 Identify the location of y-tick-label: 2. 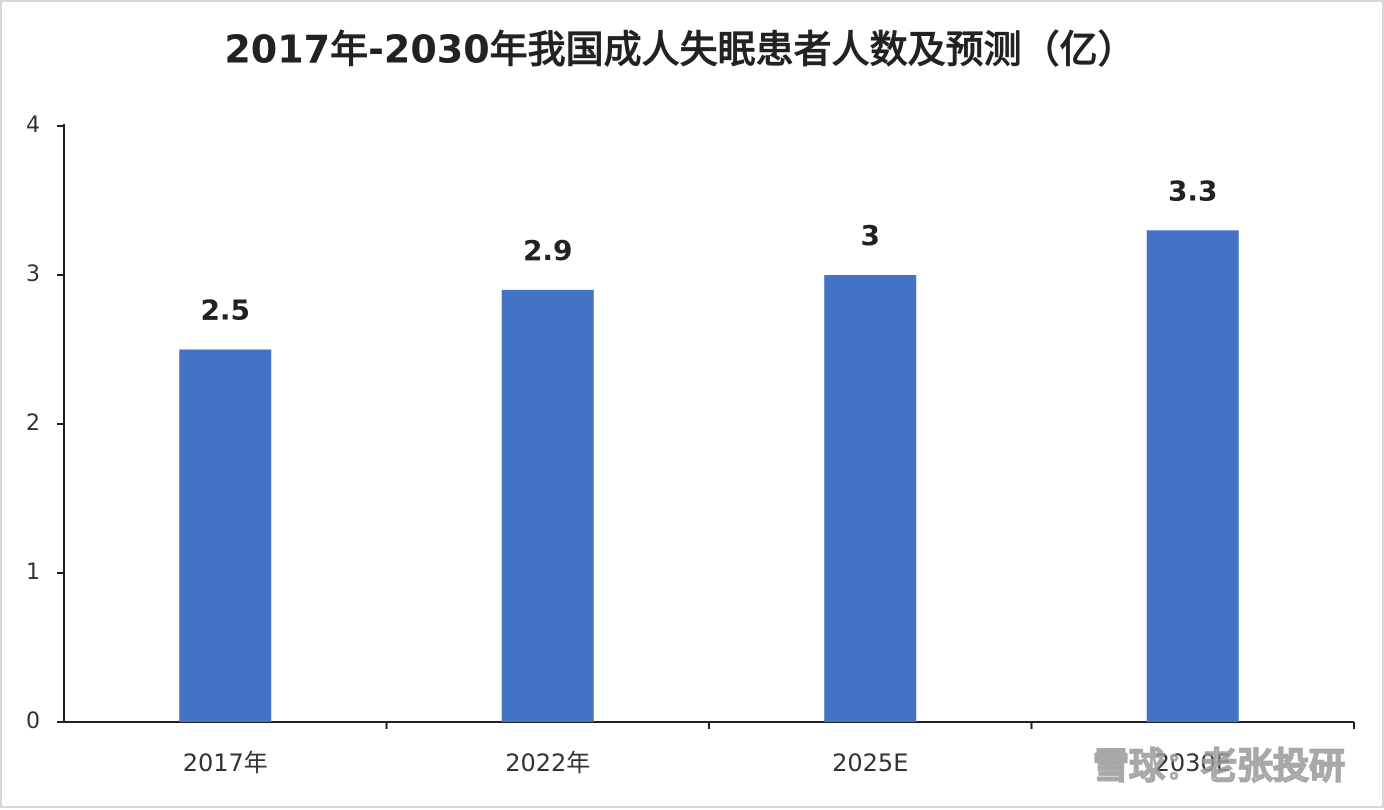
(33, 423).